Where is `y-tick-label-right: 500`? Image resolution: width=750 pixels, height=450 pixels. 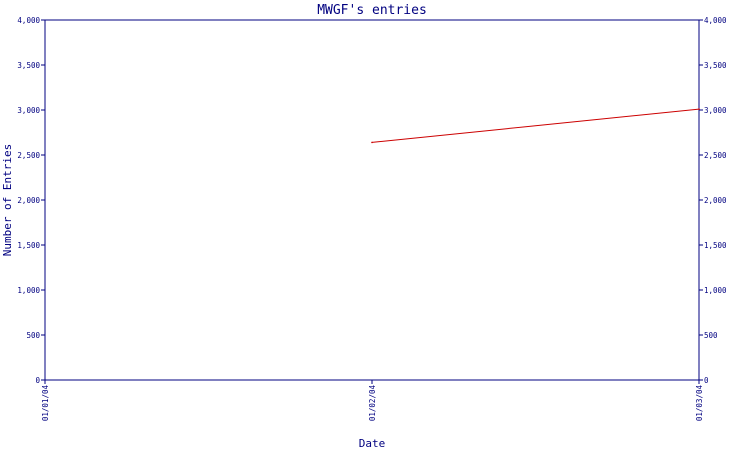
y-tick-label-right: 500 is located at coordinates (711, 335).